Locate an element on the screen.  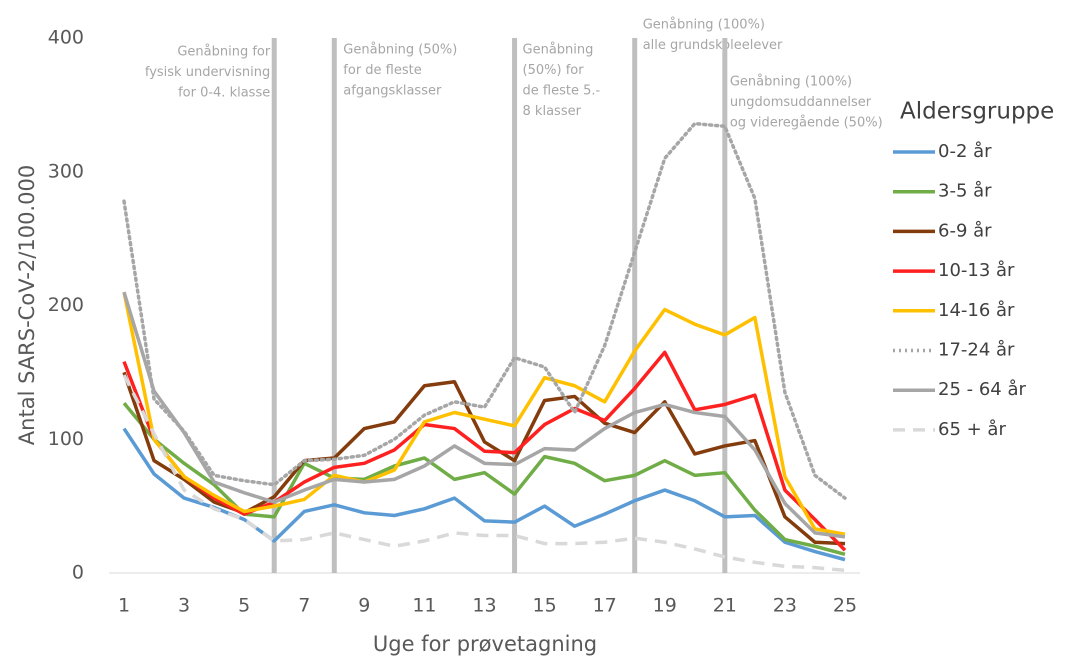
y-tick-label: 200 is located at coordinates (66, 305).